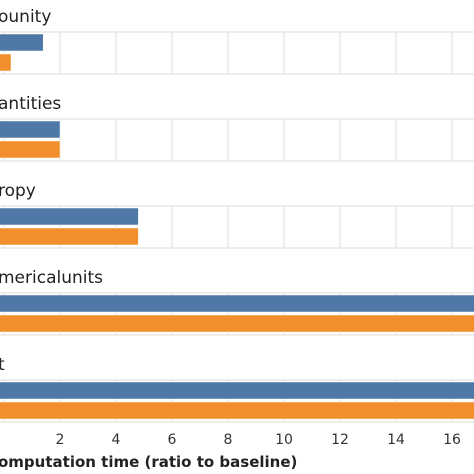 The width and height of the screenshot is (474, 474). What do you see at coordinates (30, 104) in the screenshot?
I see `panel-title: antities` at bounding box center [30, 104].